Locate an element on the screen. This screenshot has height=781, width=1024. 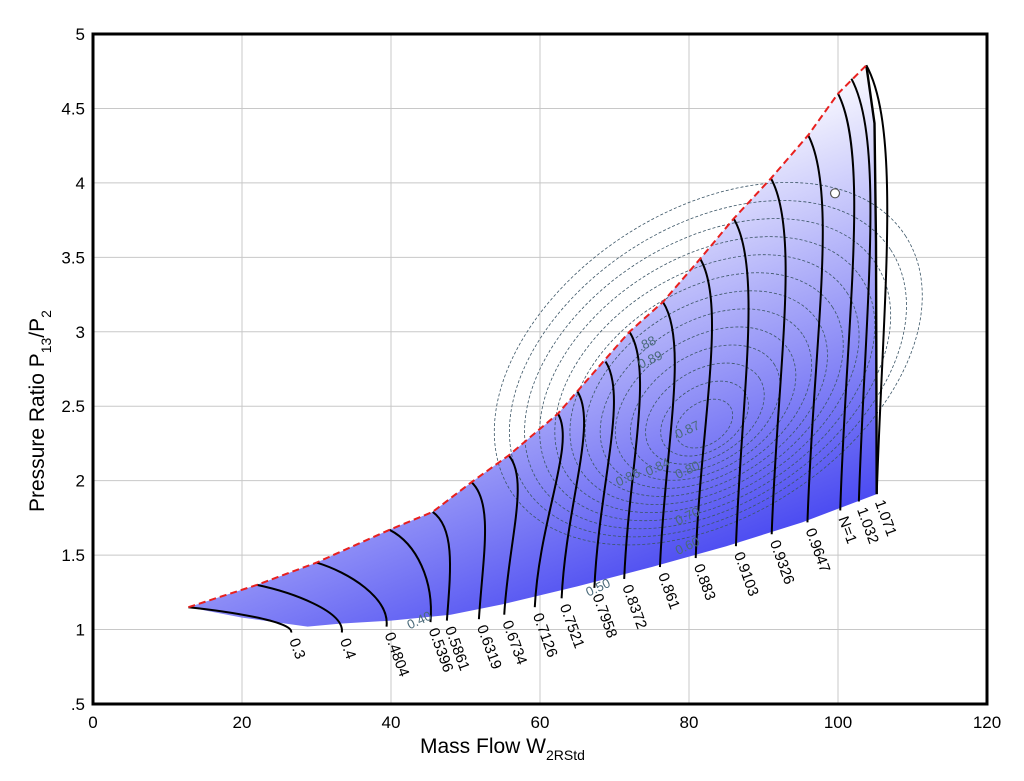
y-tick-label: 2 is located at coordinates (80, 481).